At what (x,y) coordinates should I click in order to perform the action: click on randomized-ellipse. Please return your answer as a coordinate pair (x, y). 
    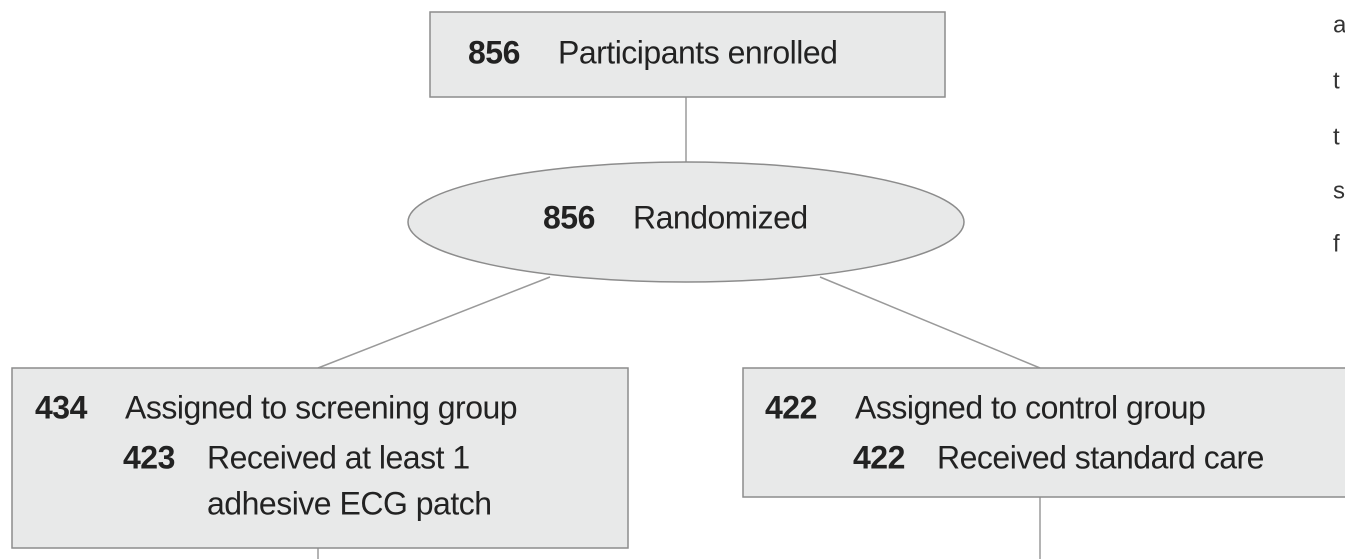
    Looking at the image, I should click on (686, 222).